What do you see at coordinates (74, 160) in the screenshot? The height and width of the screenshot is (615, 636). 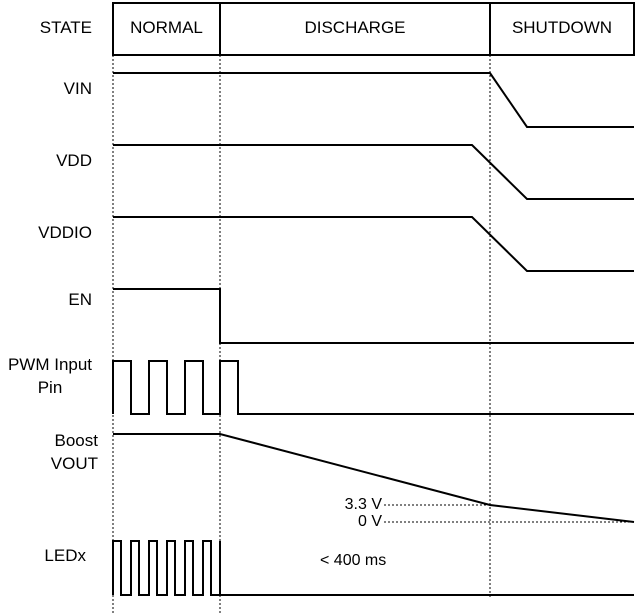 I see `signal-label-vdd: VDD` at bounding box center [74, 160].